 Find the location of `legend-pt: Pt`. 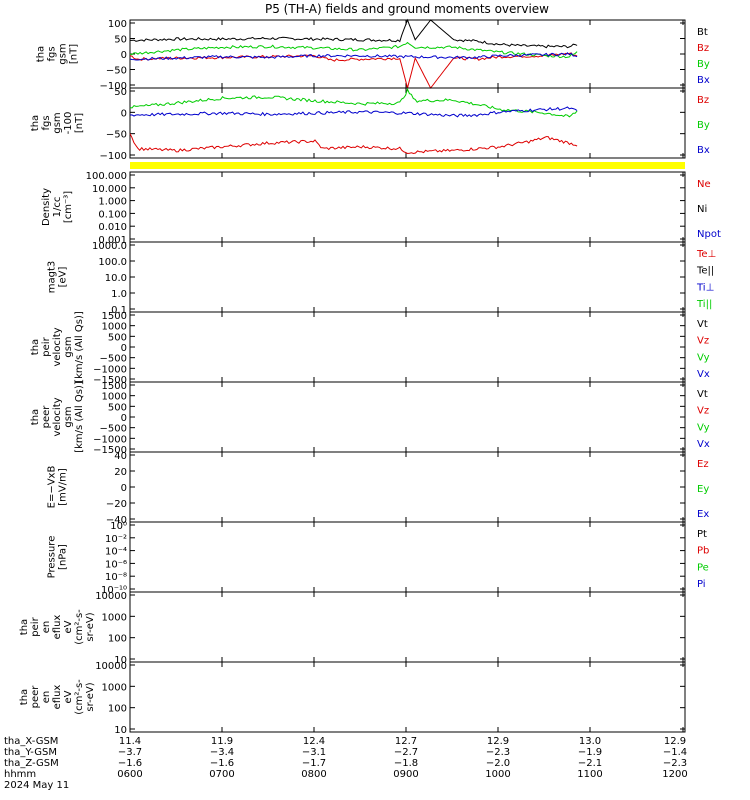

legend-pt: Pt is located at coordinates (702, 534).